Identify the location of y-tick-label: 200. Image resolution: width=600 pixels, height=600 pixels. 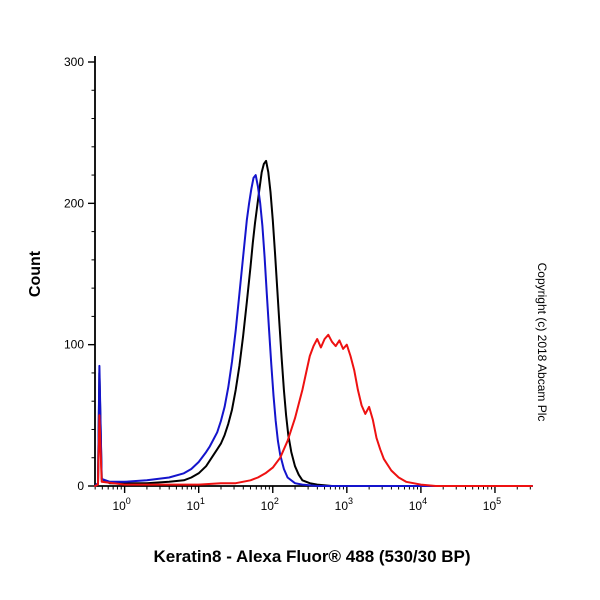
(74, 203).